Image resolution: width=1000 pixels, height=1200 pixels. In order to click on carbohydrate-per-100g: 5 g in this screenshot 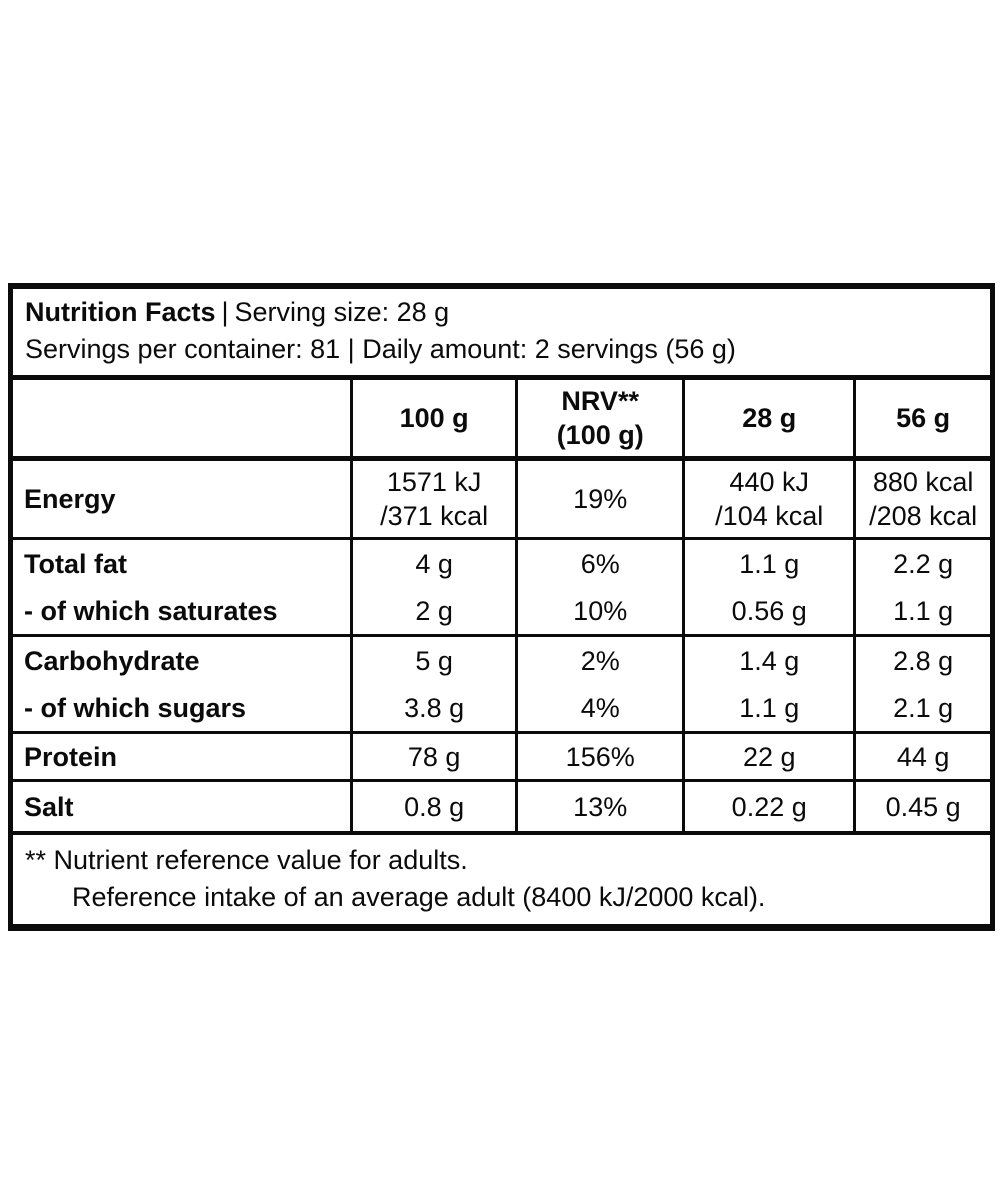, I will do `click(432, 660)`.